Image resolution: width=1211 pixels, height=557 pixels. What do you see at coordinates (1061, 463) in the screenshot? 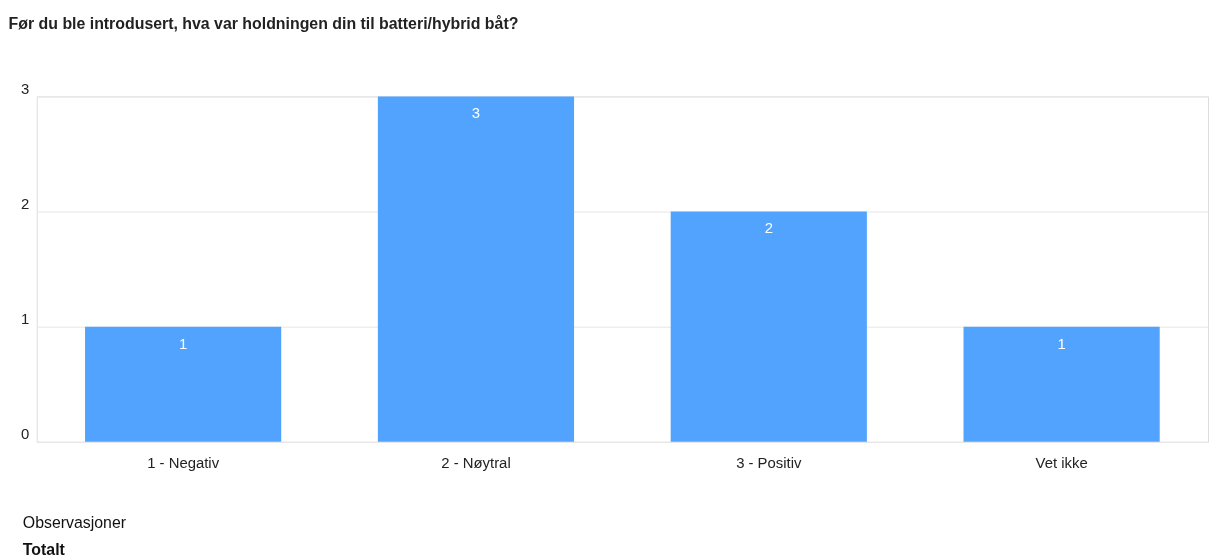
I see `x-tick-label: Vet ikke` at bounding box center [1061, 463].